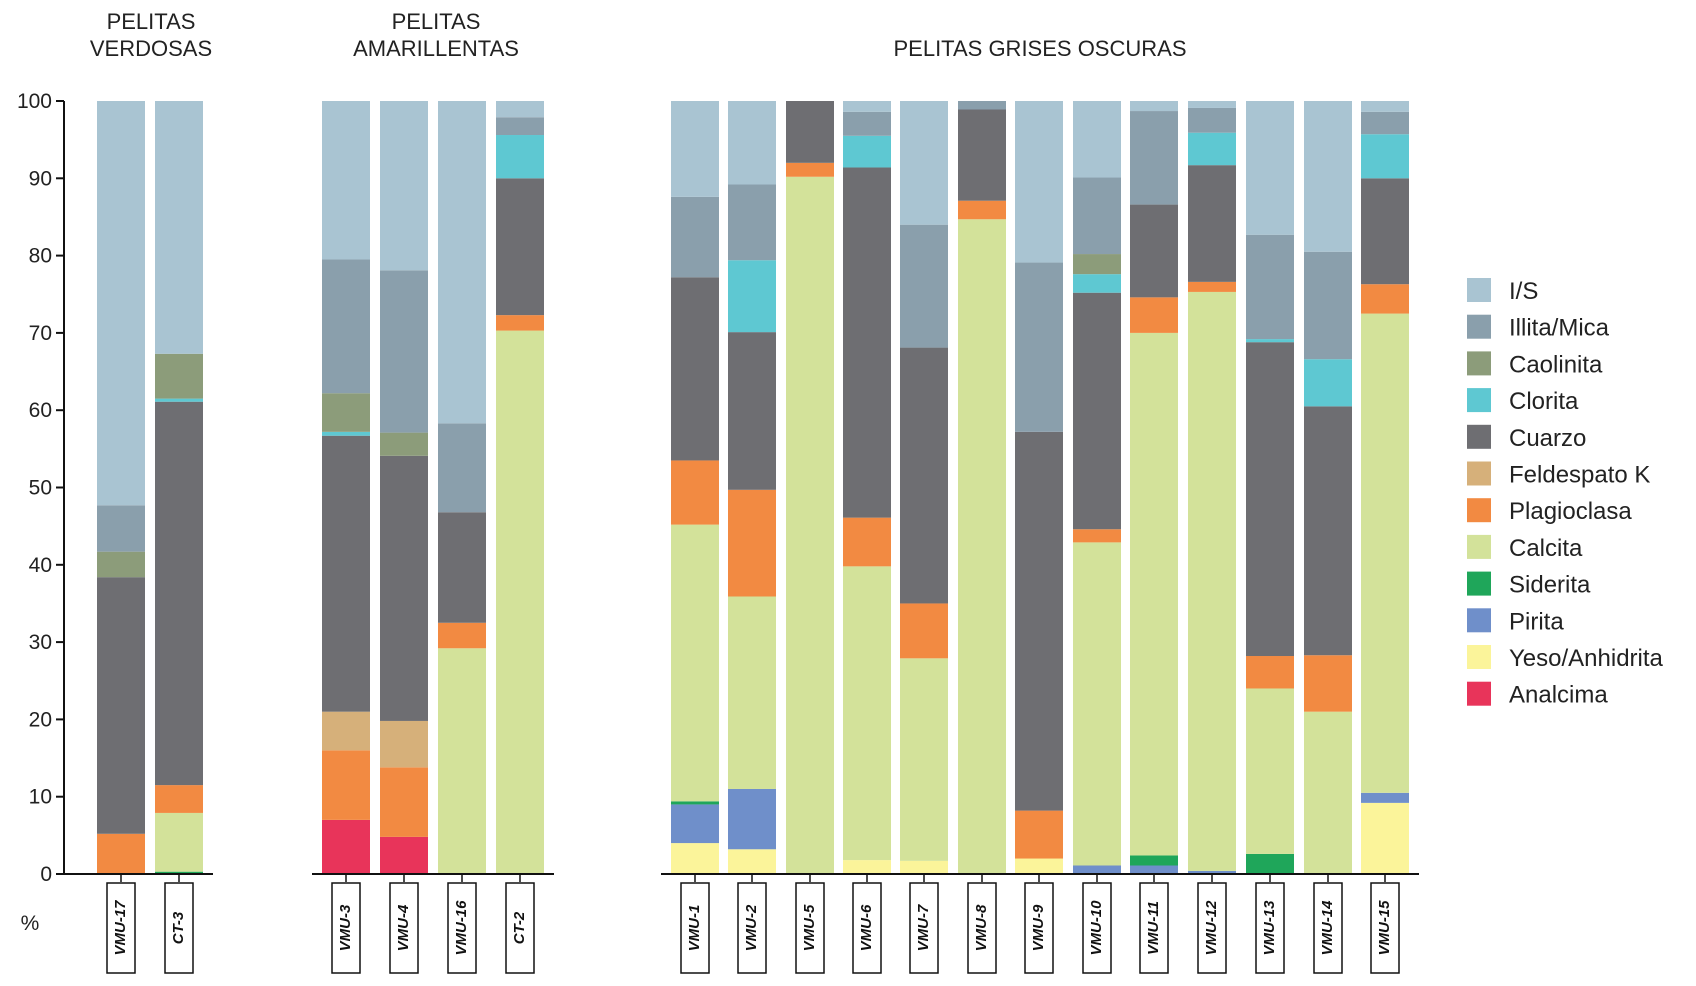 Image resolution: width=1696 pixels, height=986 pixels. I want to click on bar-segment-vmu-1-illita-mica, so click(695, 237).